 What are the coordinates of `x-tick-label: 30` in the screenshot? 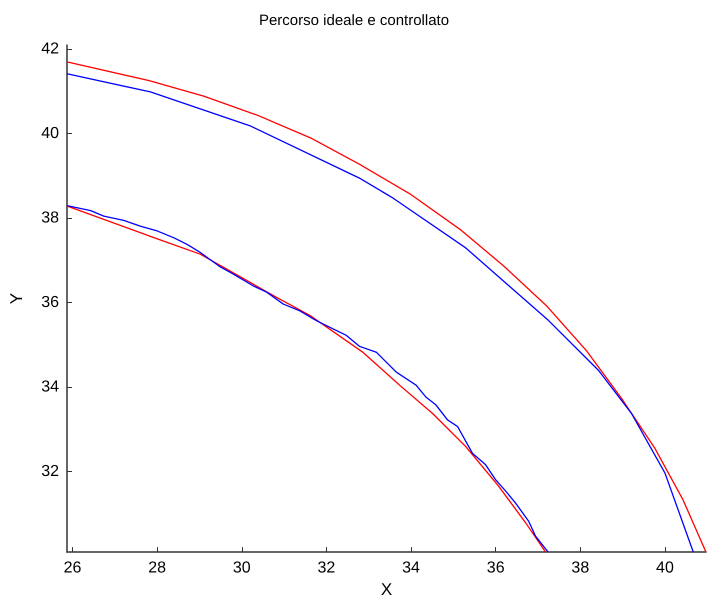 It's located at (241, 568).